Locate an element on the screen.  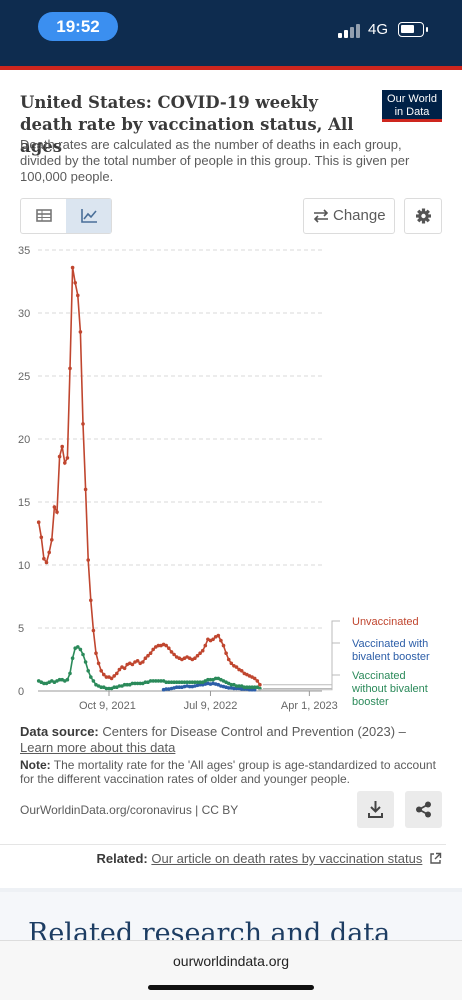
change-entity-button: Change is located at coordinates (349, 216).